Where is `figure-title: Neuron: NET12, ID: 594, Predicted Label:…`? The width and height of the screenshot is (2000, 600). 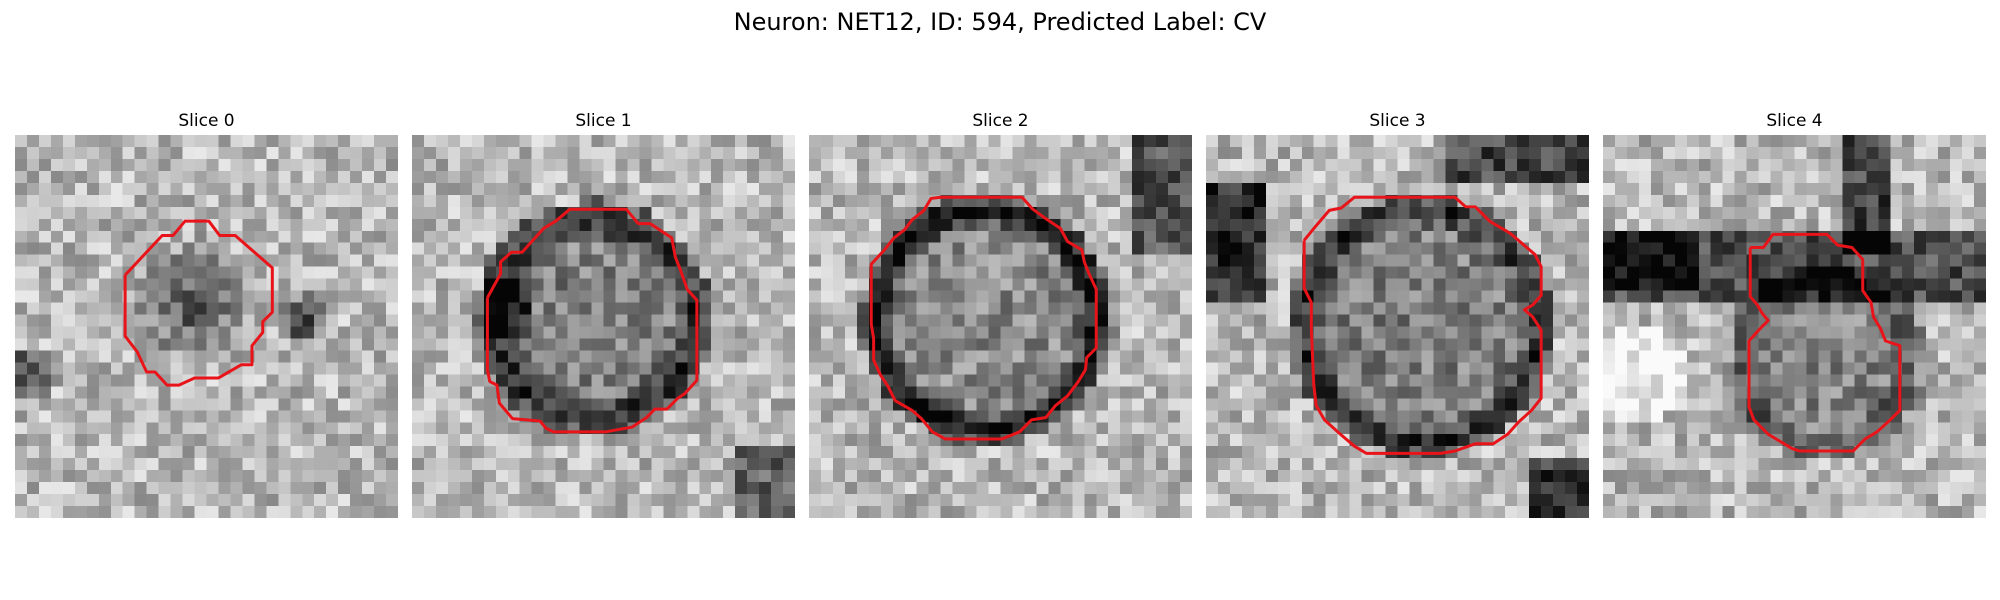
figure-title: Neuron: NET12, ID: 594, Predicted Label:… is located at coordinates (1000, 22).